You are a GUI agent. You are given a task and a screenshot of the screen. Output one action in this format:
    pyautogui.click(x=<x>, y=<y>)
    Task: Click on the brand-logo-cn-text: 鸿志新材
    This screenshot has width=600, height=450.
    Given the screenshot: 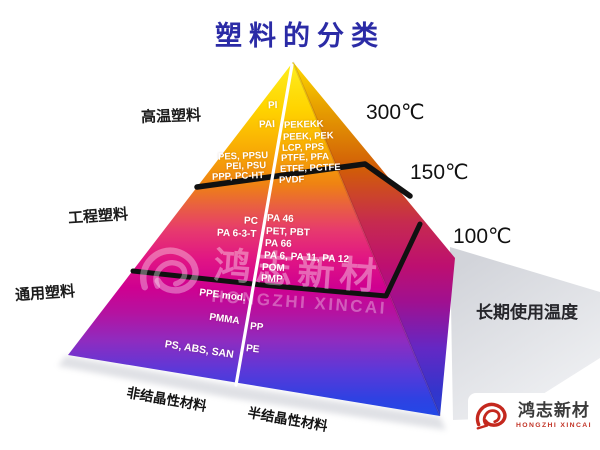 What is the action you would take?
    pyautogui.click(x=553, y=411)
    